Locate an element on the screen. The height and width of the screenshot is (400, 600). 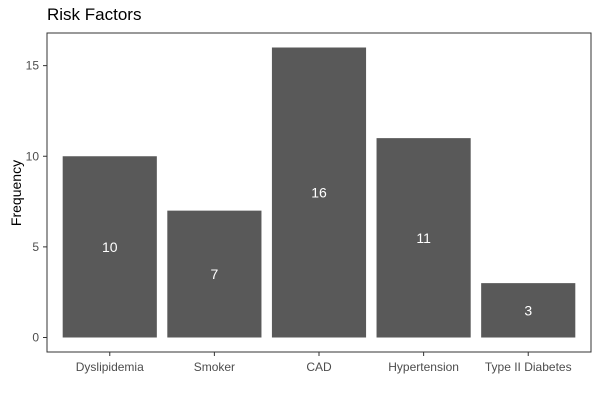
y-tick-label: 0 is located at coordinates (35, 338).